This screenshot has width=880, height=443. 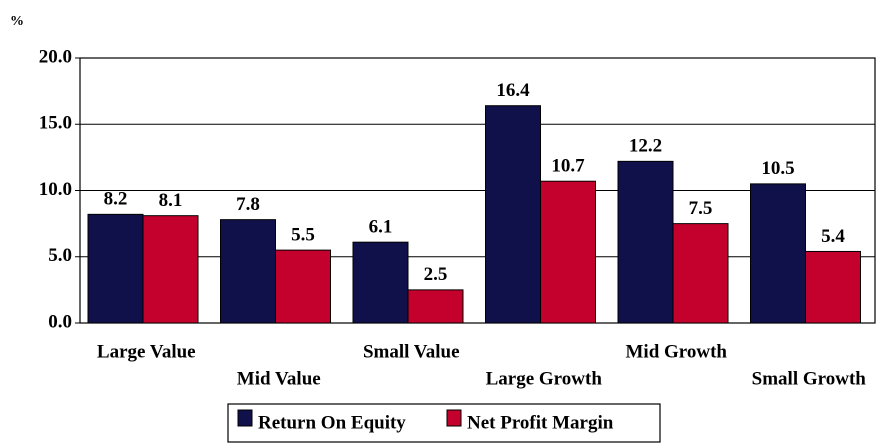 What do you see at coordinates (17, 21) in the screenshot?
I see `y-axis-label: %` at bounding box center [17, 21].